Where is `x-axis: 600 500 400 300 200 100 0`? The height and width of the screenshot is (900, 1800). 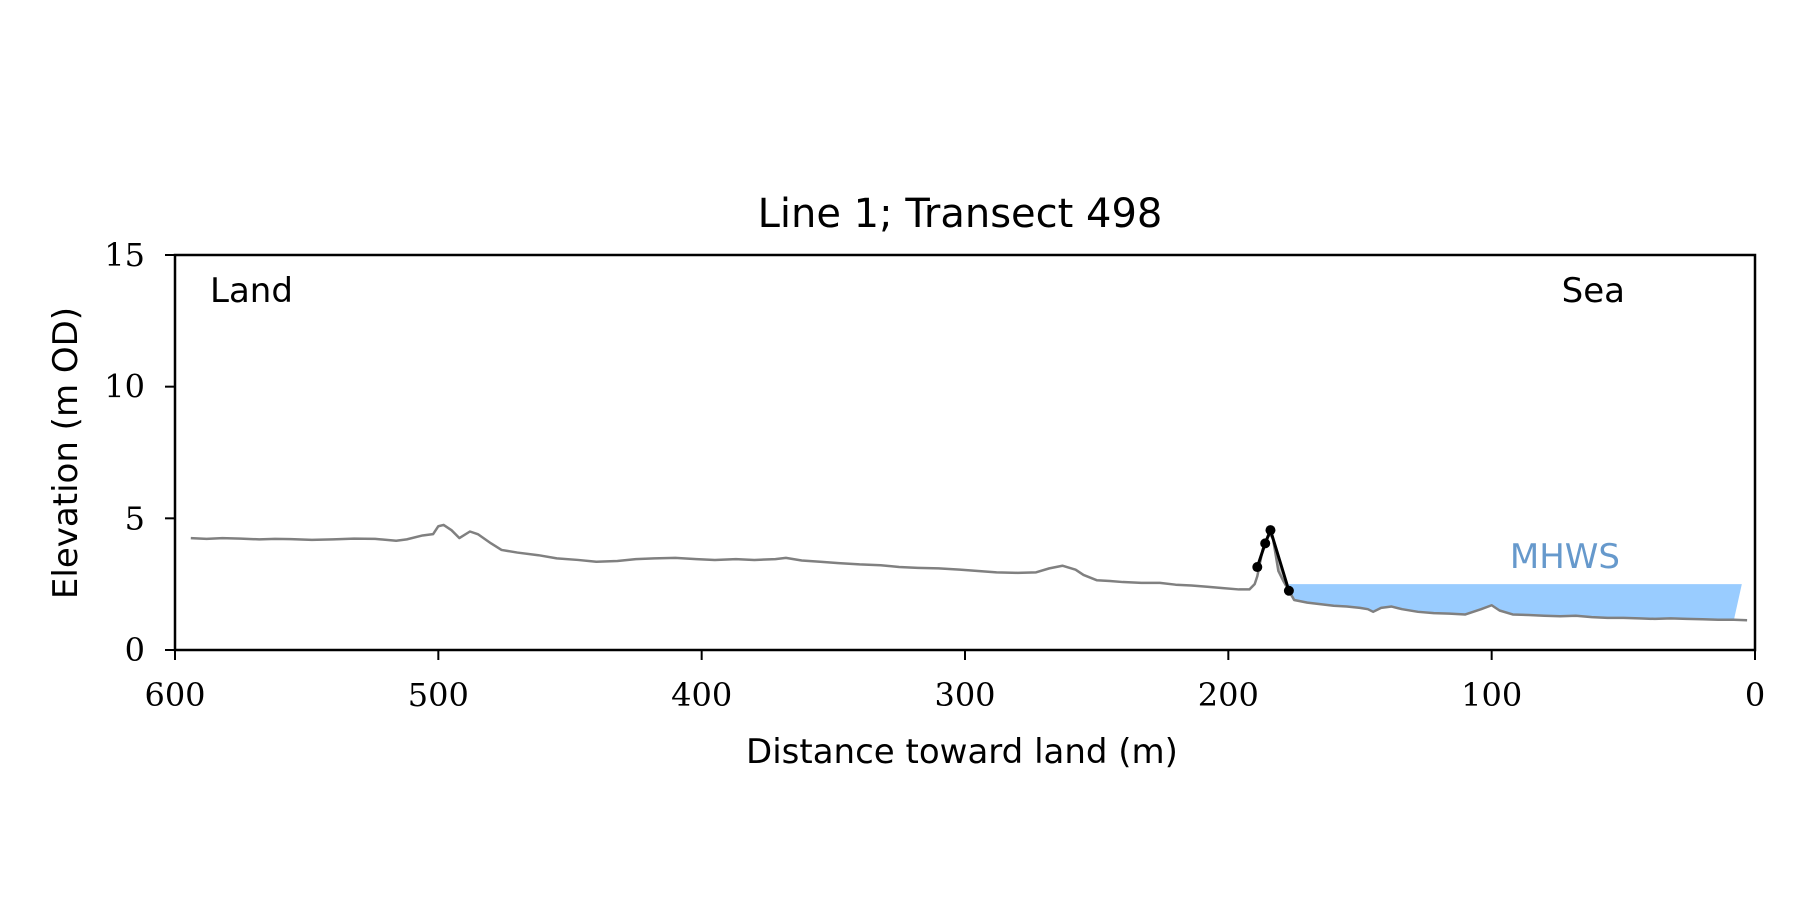
x-axis: 600 500 400 300 200 100 0 is located at coordinates (954, 682).